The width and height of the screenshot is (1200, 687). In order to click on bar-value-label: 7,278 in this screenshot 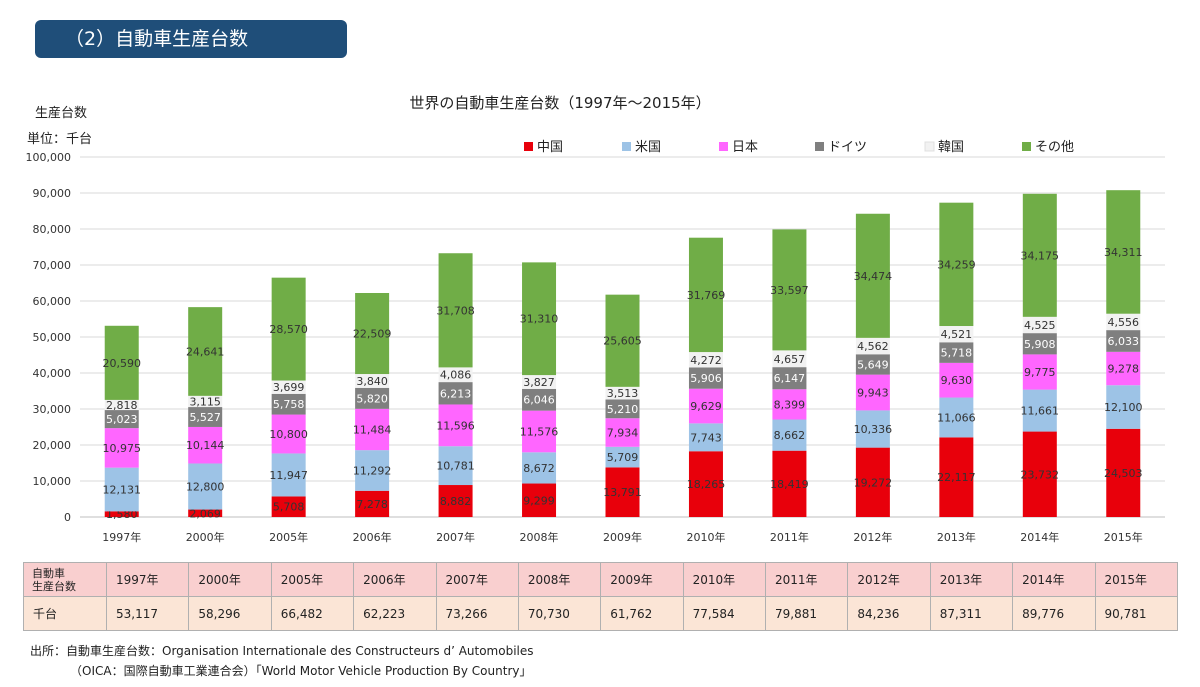, I will do `click(372, 504)`.